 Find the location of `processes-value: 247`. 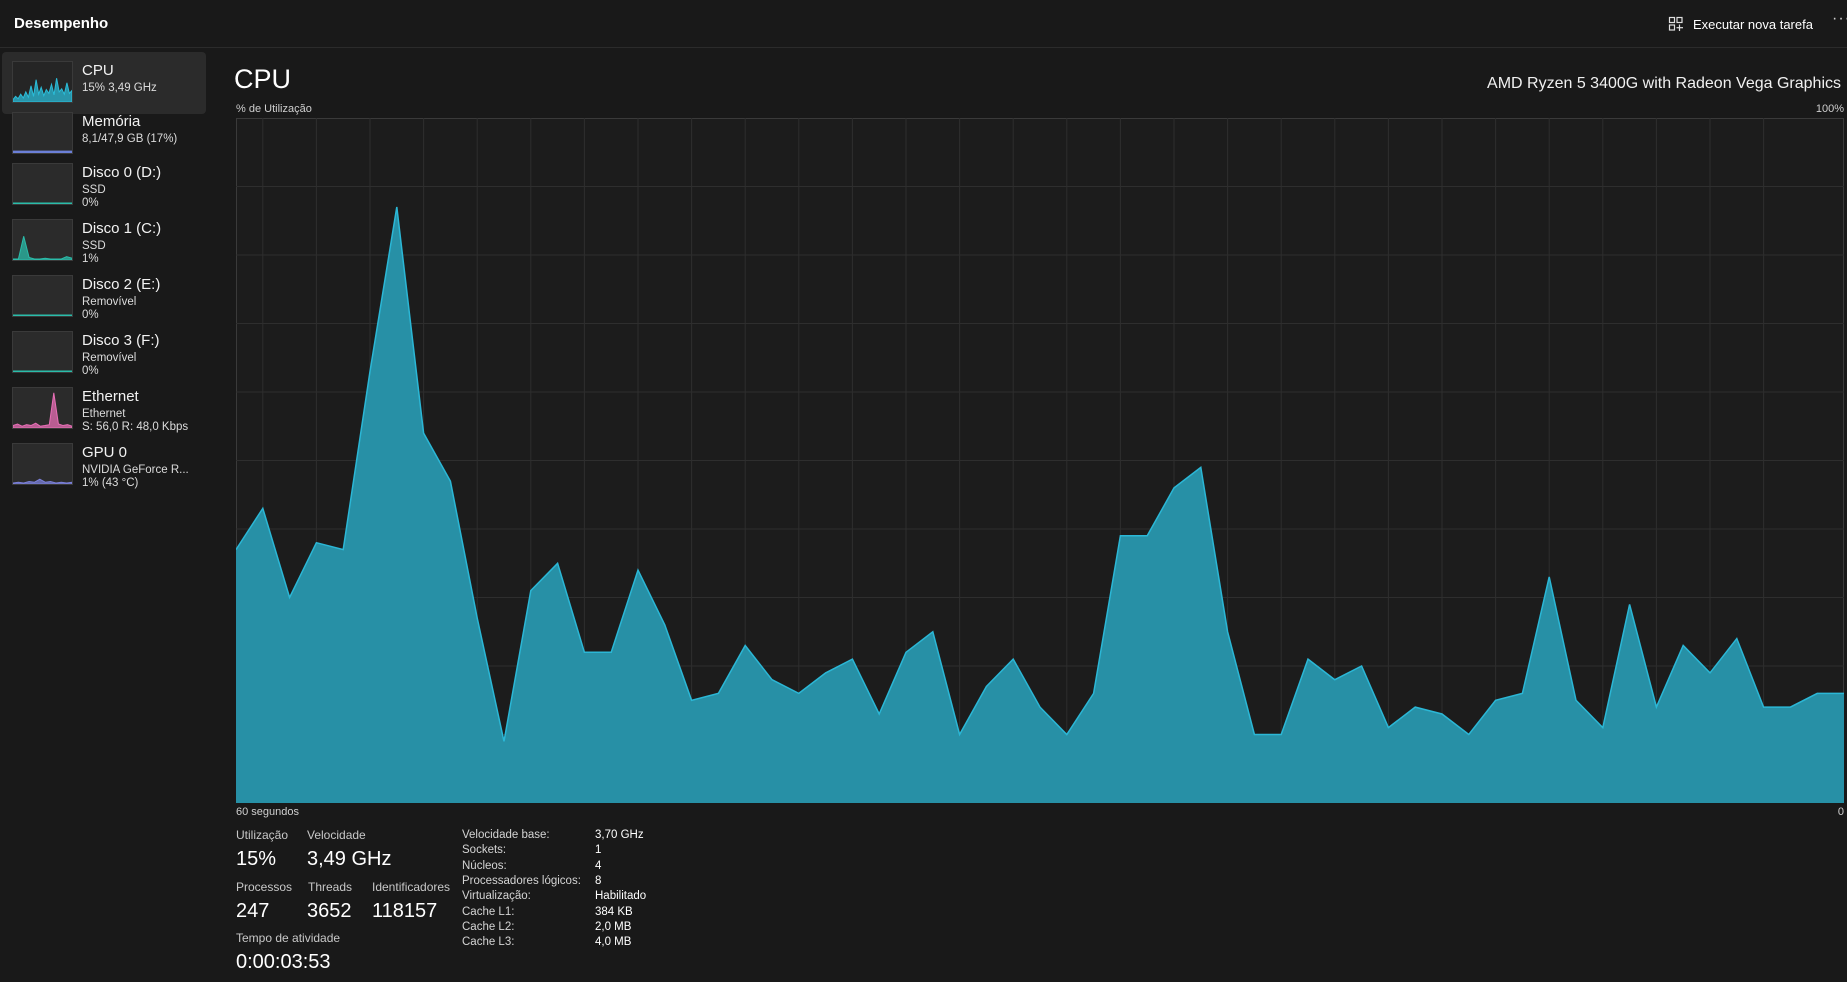

processes-value: 247 is located at coordinates (253, 911).